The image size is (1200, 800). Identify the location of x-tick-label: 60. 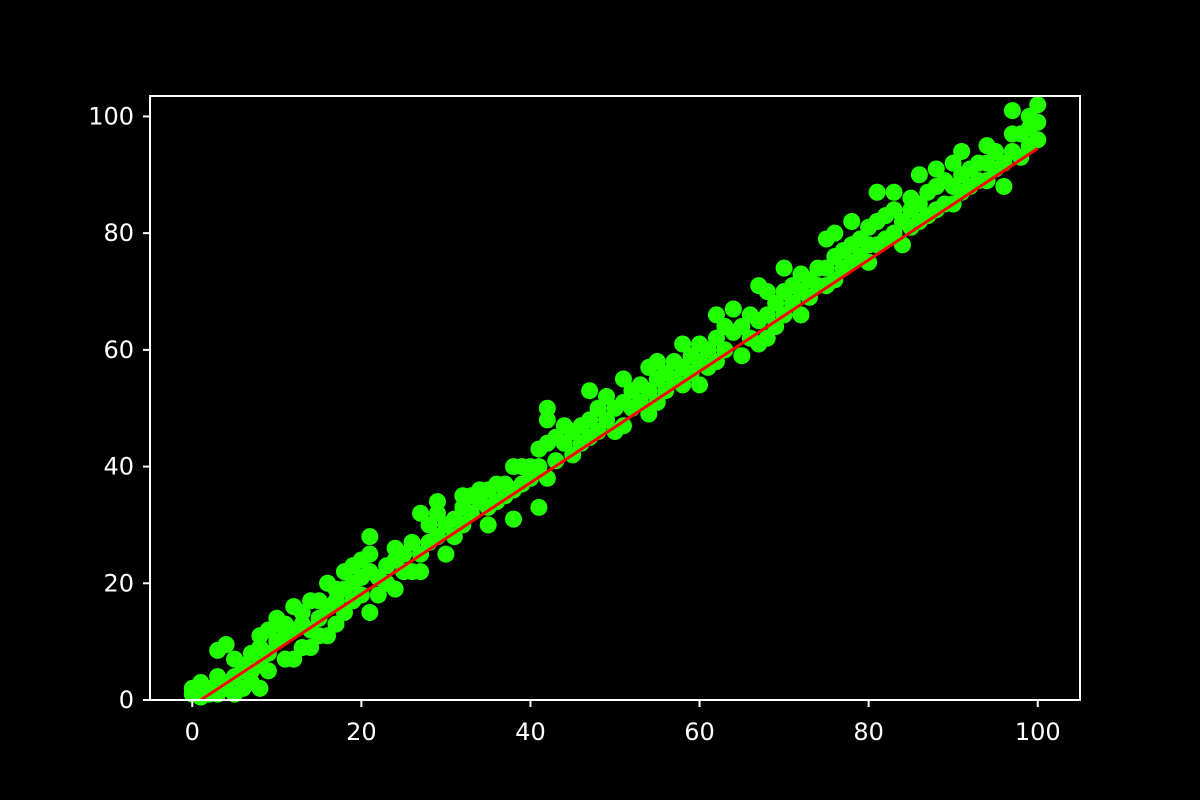
(699, 732).